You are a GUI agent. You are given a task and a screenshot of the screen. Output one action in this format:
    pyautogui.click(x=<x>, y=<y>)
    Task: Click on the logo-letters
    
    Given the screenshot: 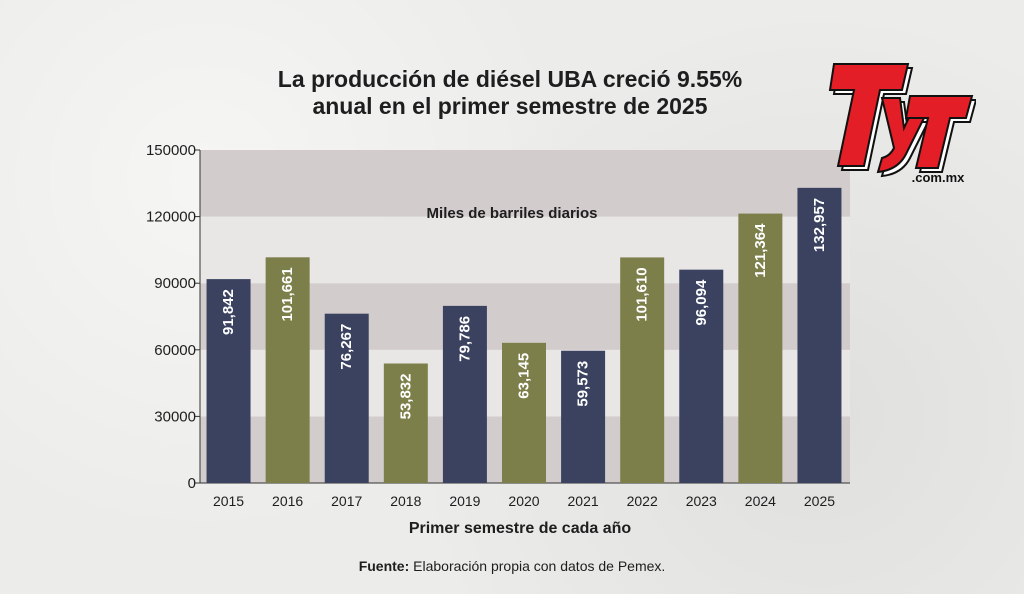 What is the action you would take?
    pyautogui.click(x=901, y=118)
    